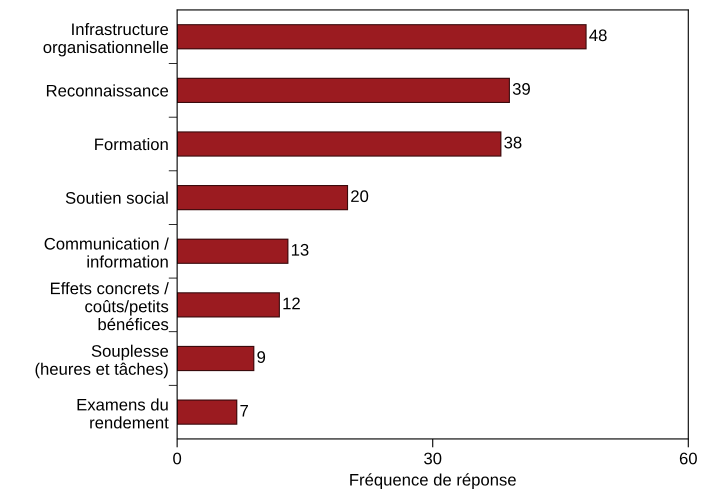 This screenshot has width=723, height=496. Describe the element at coordinates (291, 304) in the screenshot. I see `data-label: 12` at that location.